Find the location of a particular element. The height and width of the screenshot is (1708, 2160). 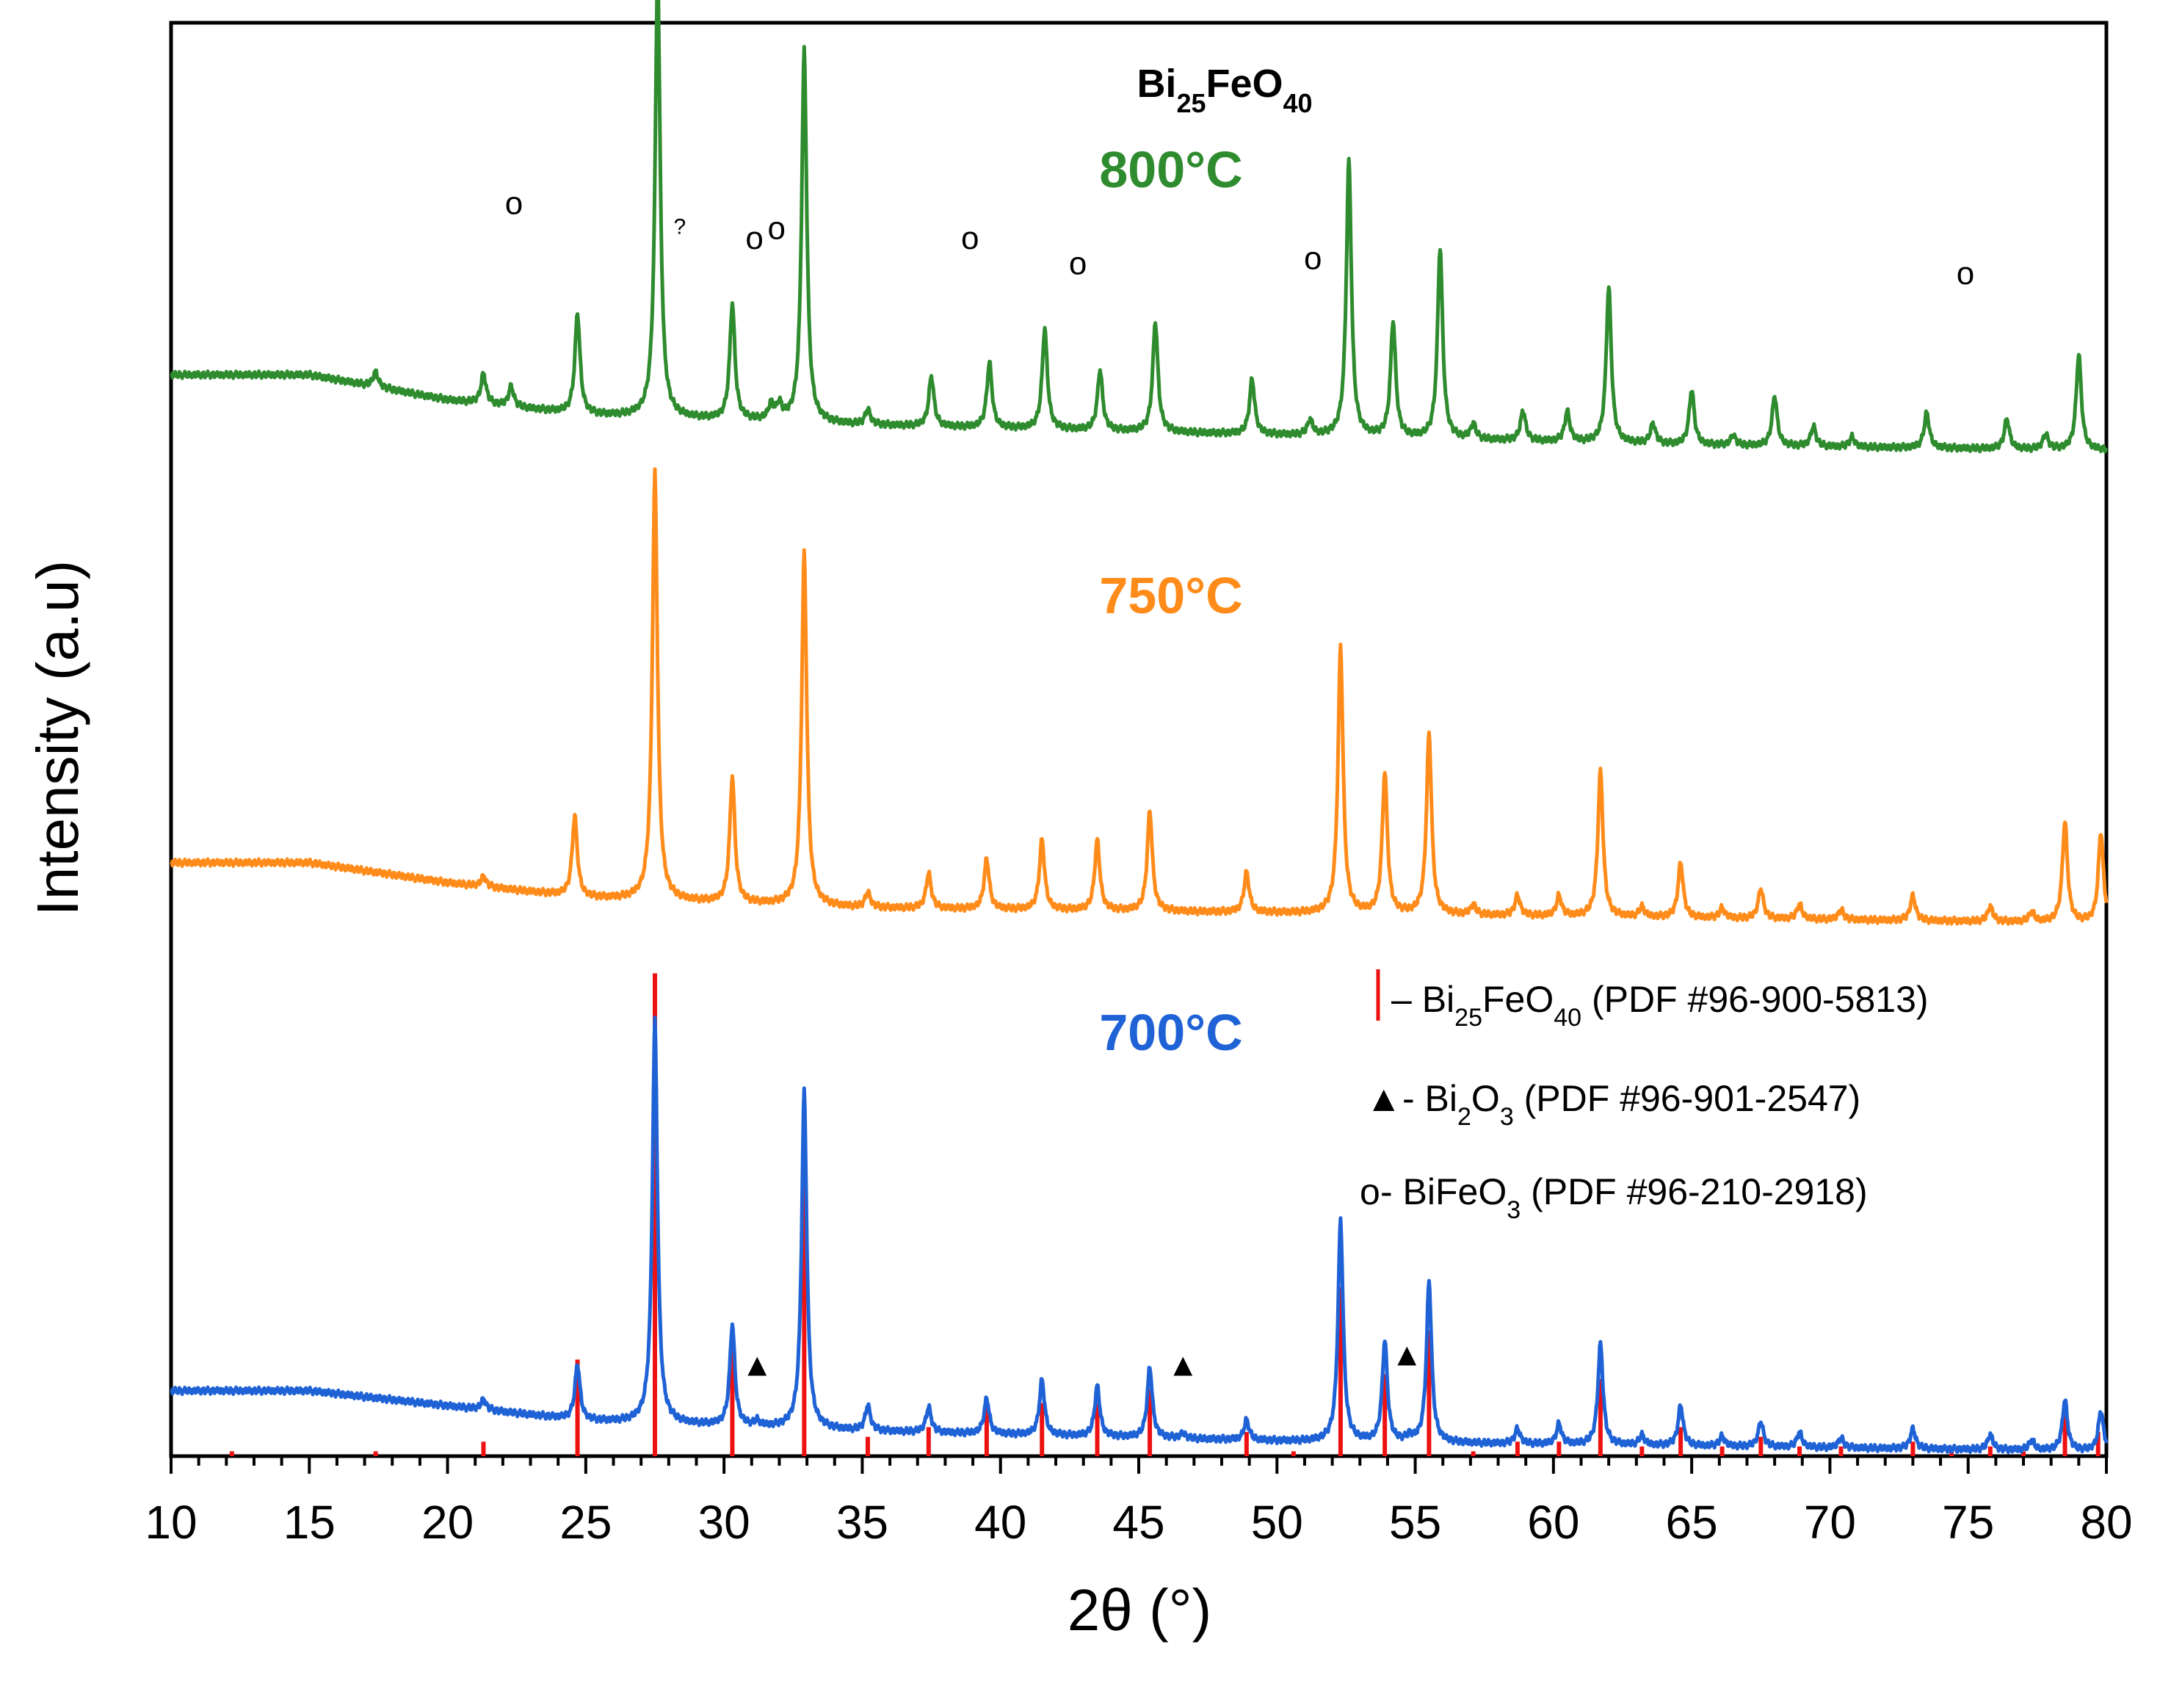

x-tick-label-45: 45 is located at coordinates (1138, 1523).